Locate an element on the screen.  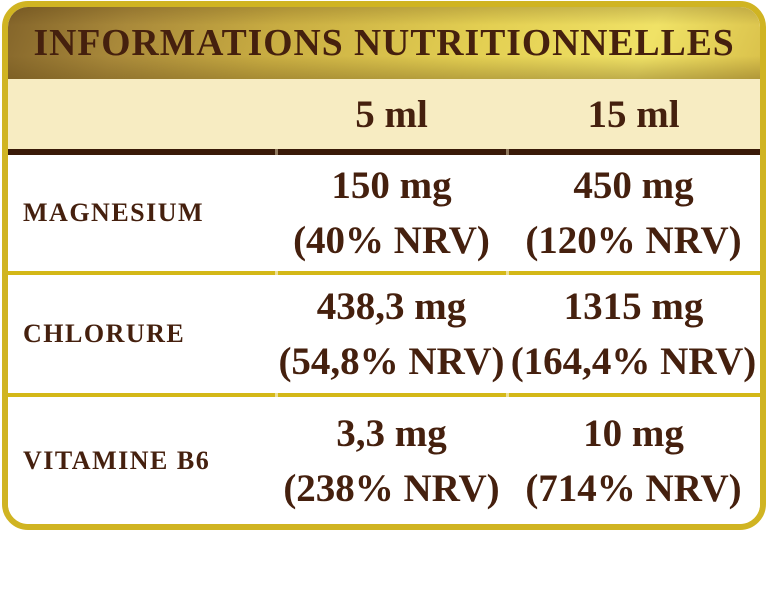
nrv-value: (238% NRV) is located at coordinates (391, 488).